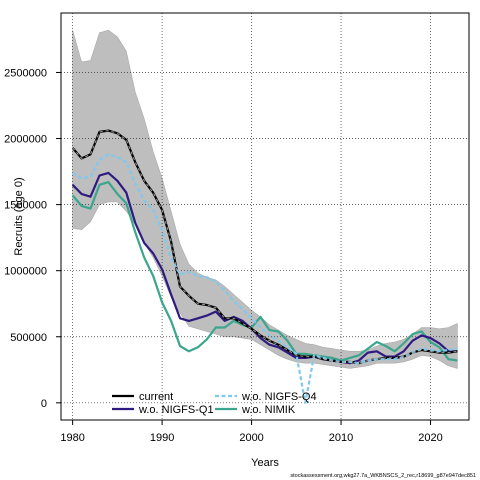 This screenshot has width=480, height=480. I want to click on x-tick-label: 1980, so click(72, 438).